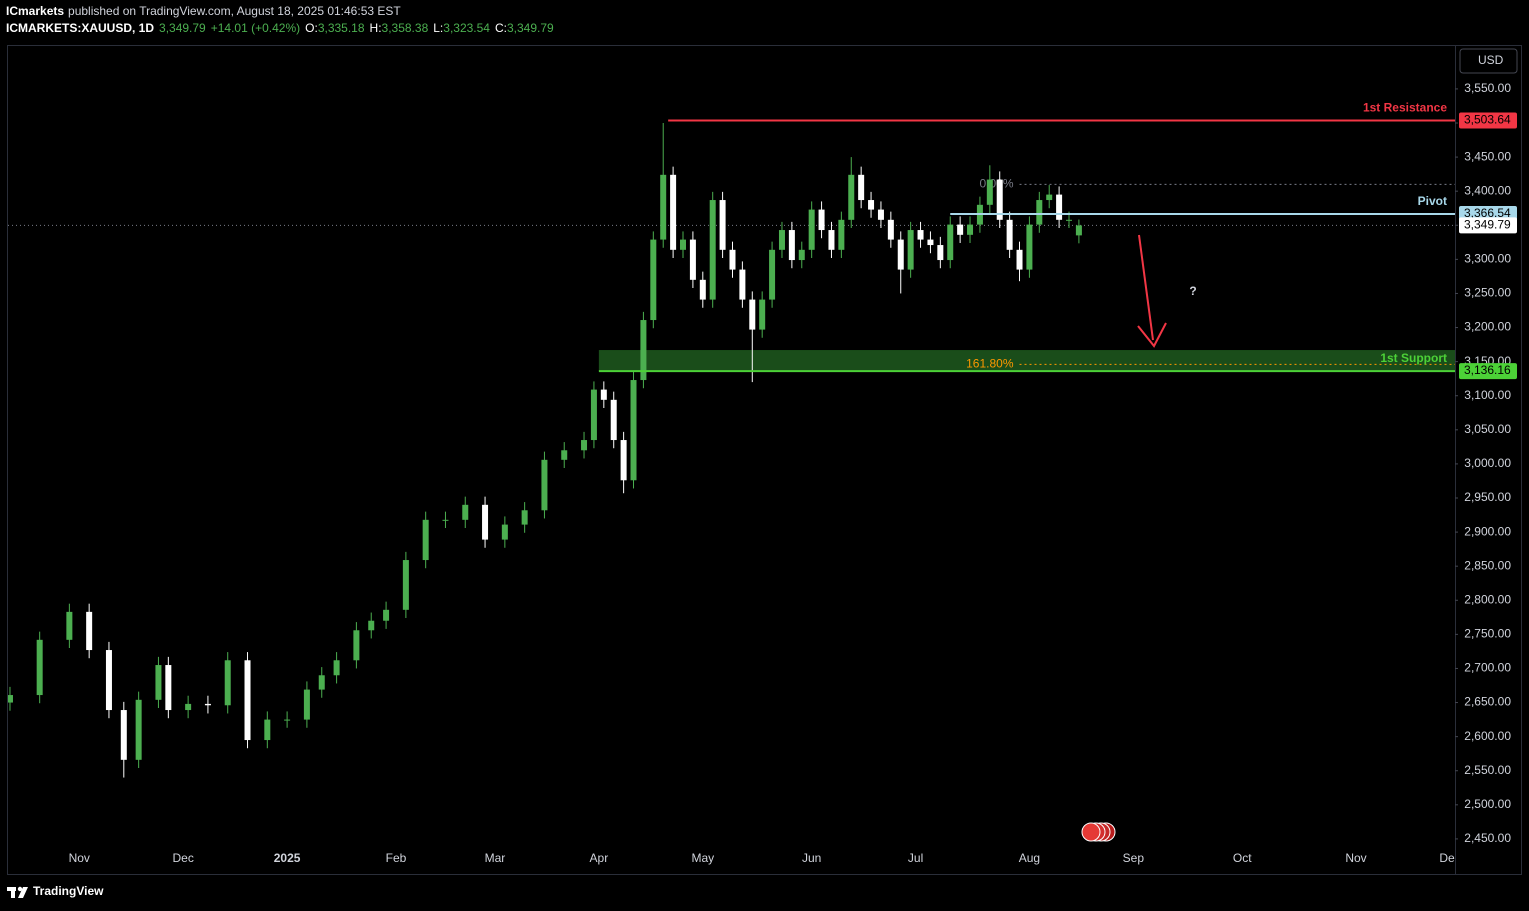 The image size is (1529, 911). Describe the element at coordinates (438, 28) in the screenshot. I see `ohlc-label: L:` at that location.